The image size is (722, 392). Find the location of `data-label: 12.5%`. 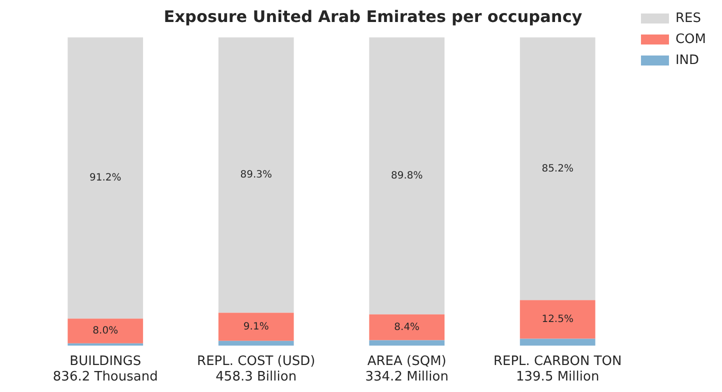

data-label: 12.5% is located at coordinates (558, 320).